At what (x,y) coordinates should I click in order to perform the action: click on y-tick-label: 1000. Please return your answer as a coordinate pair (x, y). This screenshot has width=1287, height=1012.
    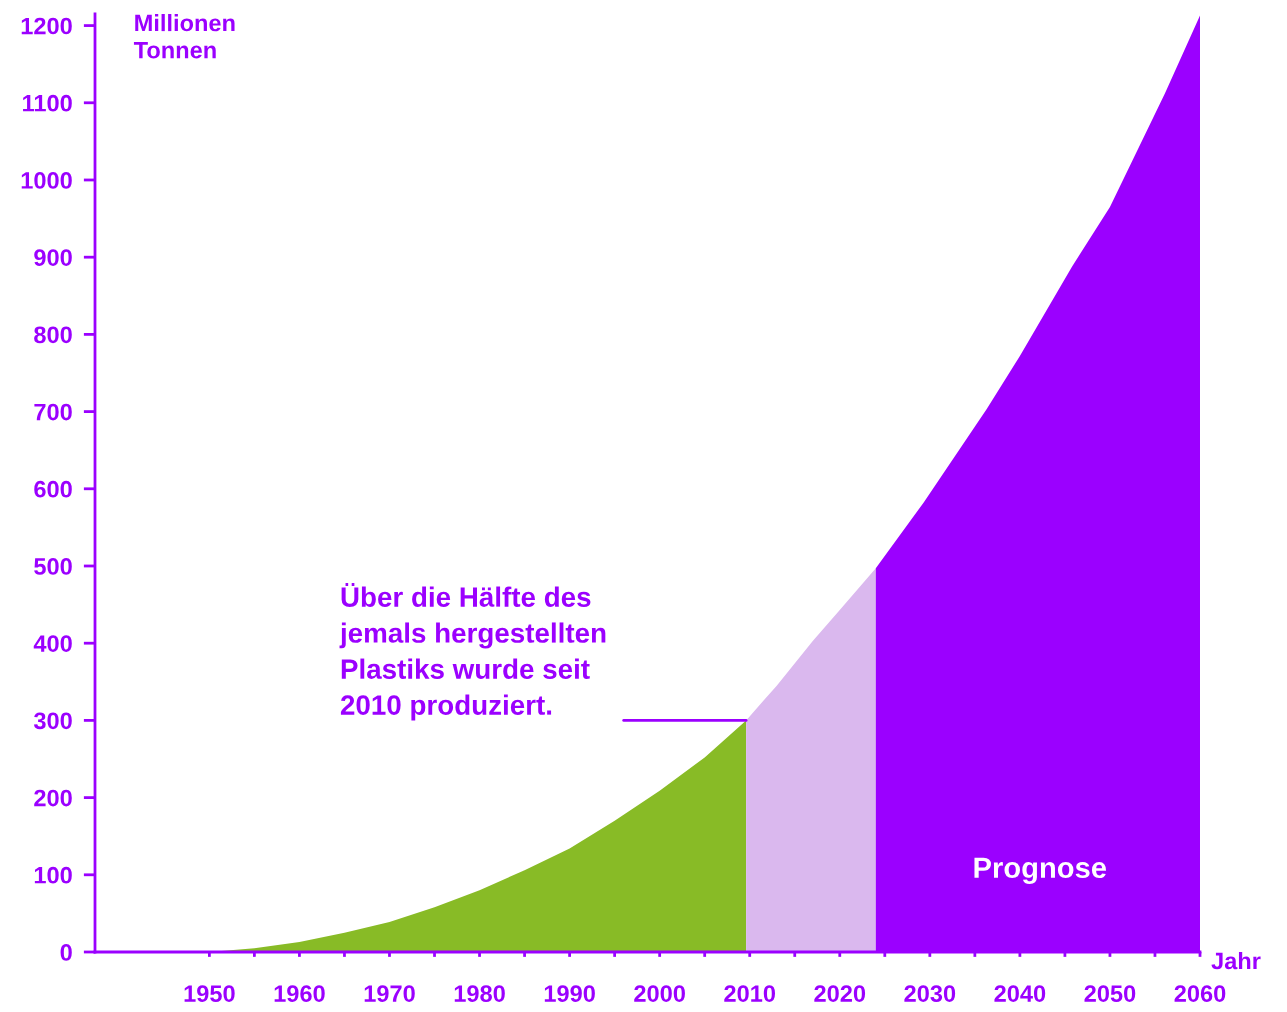
    Looking at the image, I should click on (46, 180).